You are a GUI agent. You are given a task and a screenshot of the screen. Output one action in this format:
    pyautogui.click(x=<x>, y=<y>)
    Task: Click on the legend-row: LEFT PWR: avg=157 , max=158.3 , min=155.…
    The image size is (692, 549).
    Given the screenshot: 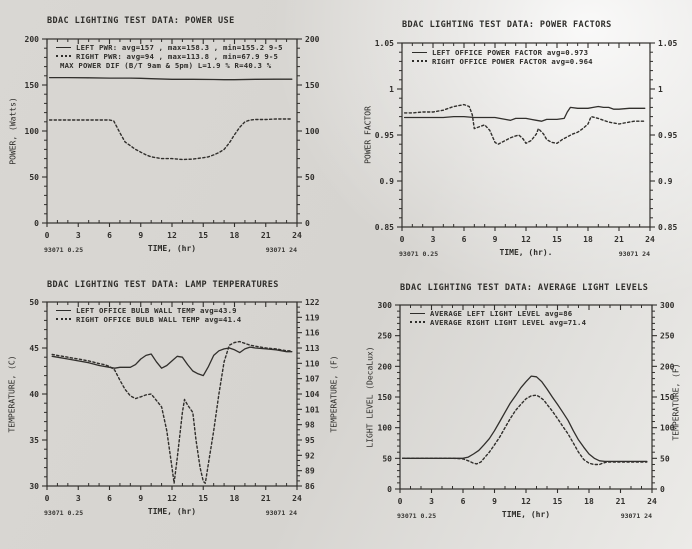 What is the action you would take?
    pyautogui.click(x=169, y=47)
    